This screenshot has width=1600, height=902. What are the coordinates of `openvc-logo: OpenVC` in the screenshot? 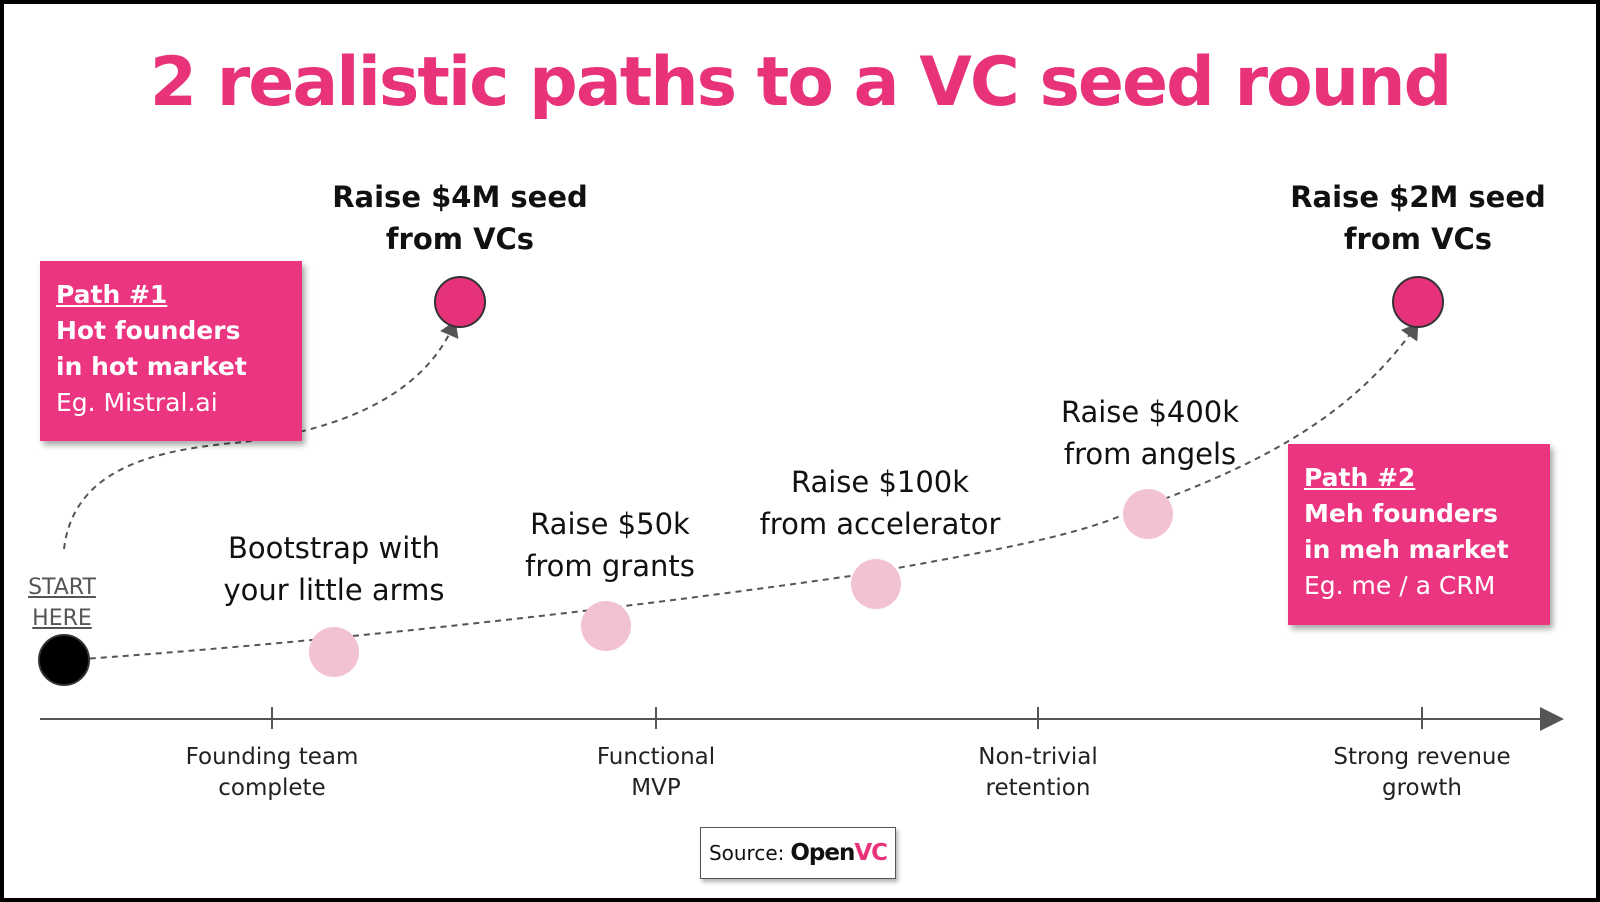 It's located at (839, 853).